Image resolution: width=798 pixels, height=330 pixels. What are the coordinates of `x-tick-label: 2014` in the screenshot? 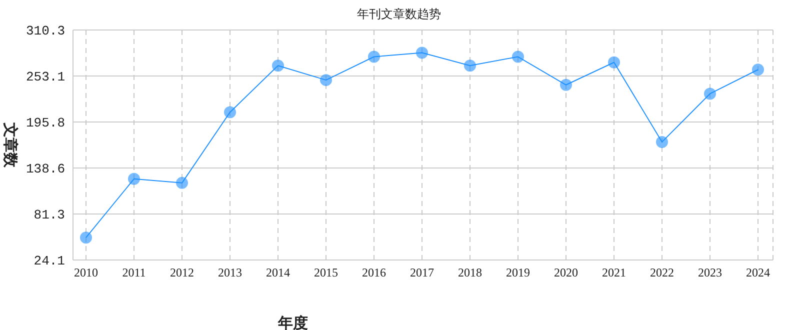 It's located at (278, 273).